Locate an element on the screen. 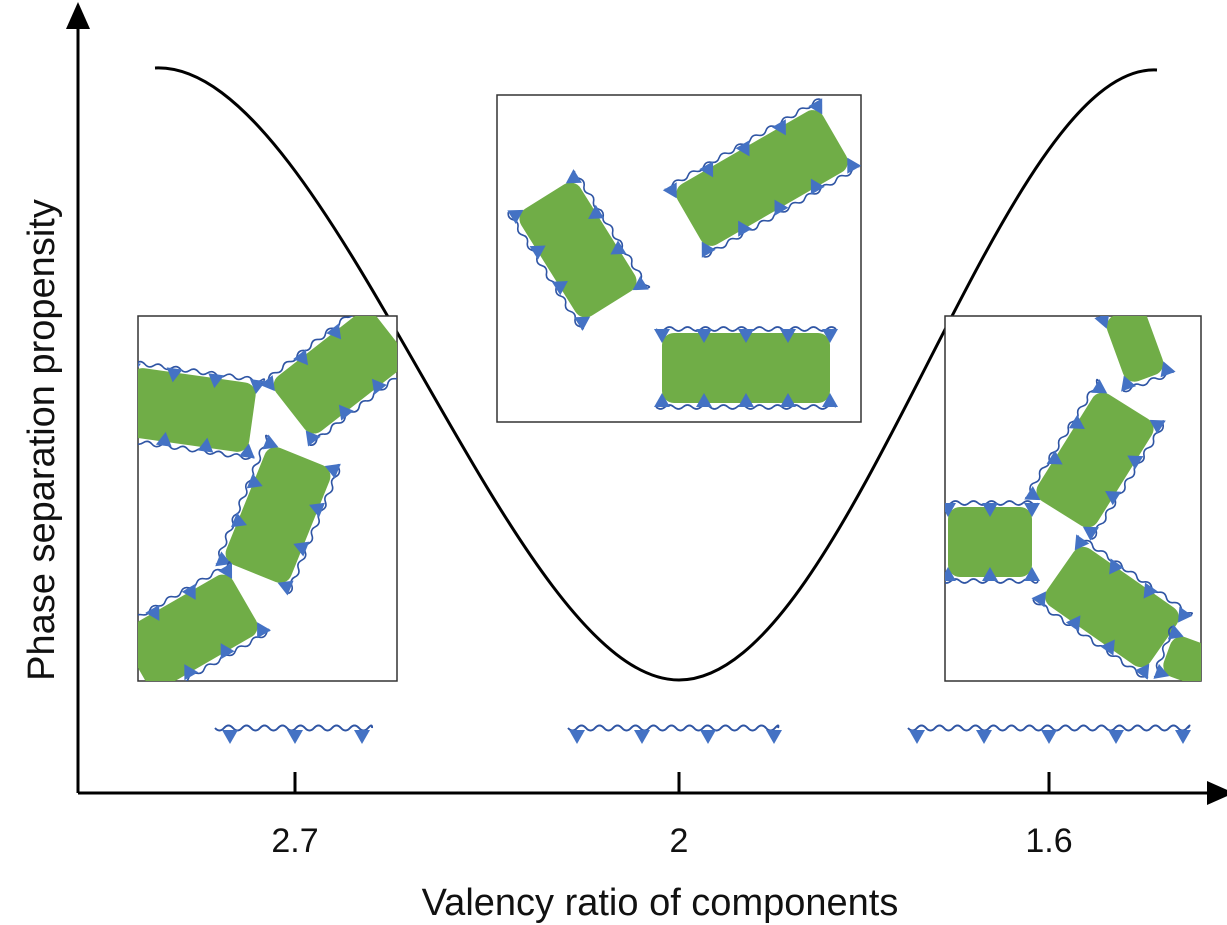 Image resolution: width=1227 pixels, height=925 pixels. x-tick-label: 2.7 is located at coordinates (294, 841).